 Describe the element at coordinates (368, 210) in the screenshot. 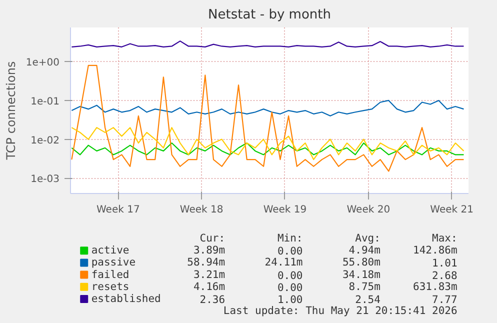

I see `x-tick-label: Week 20` at that location.